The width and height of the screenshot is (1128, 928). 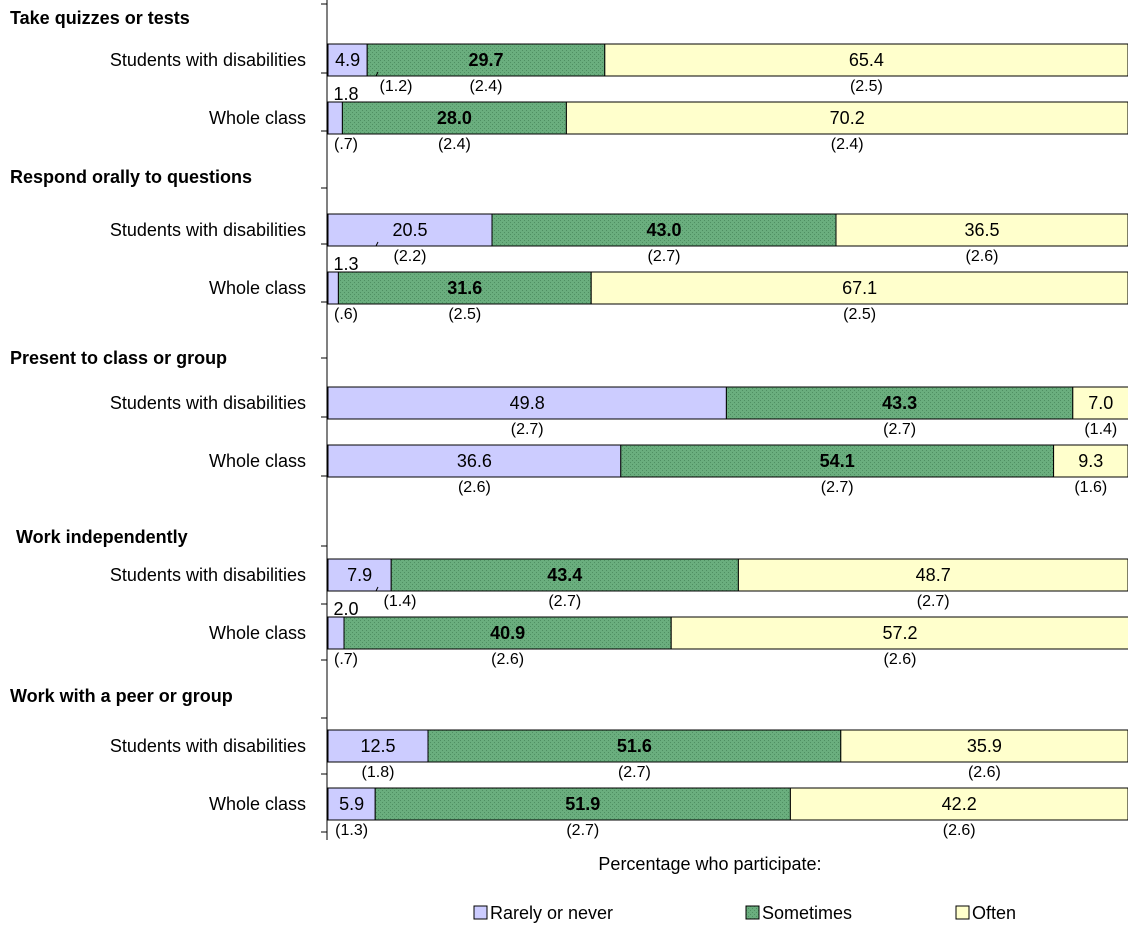 What do you see at coordinates (121, 696) in the screenshot?
I see `group-title: Work with a peer or group` at bounding box center [121, 696].